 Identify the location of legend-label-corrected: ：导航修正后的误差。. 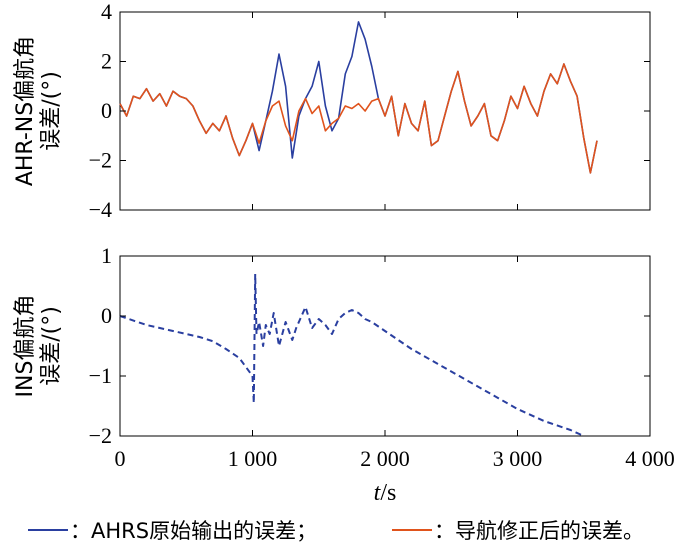
(539, 531).